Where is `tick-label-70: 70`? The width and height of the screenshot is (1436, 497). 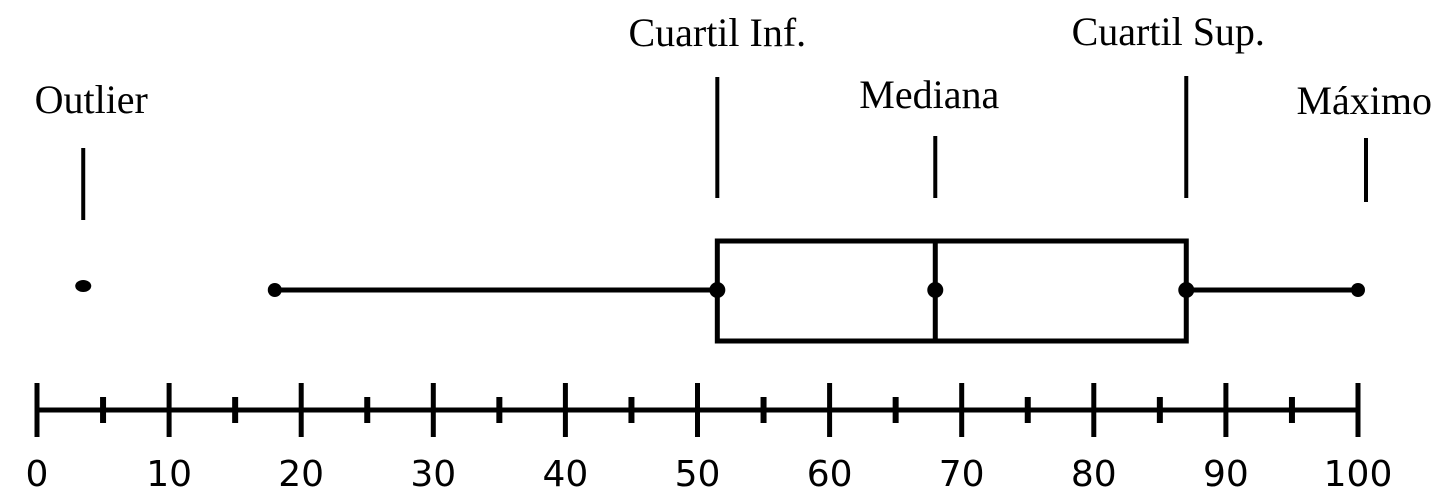
tick-label-70: 70 is located at coordinates (962, 474).